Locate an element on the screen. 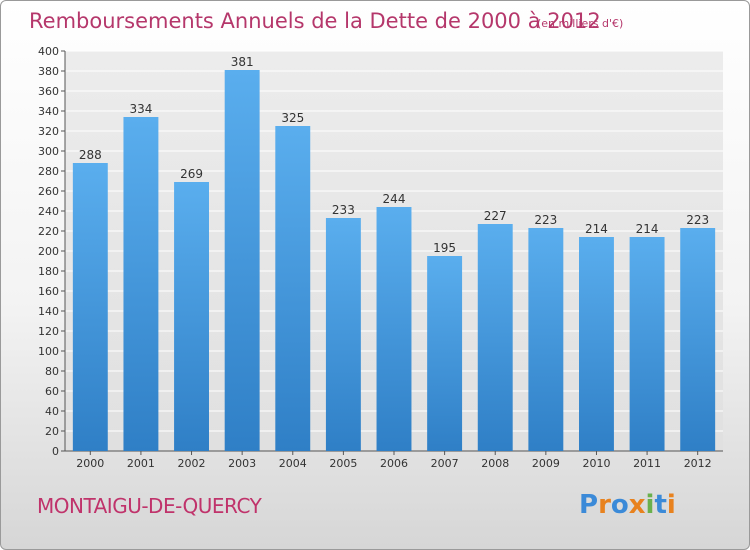 The image size is (750, 550). x-tick-label: 2003 is located at coordinates (242, 463).